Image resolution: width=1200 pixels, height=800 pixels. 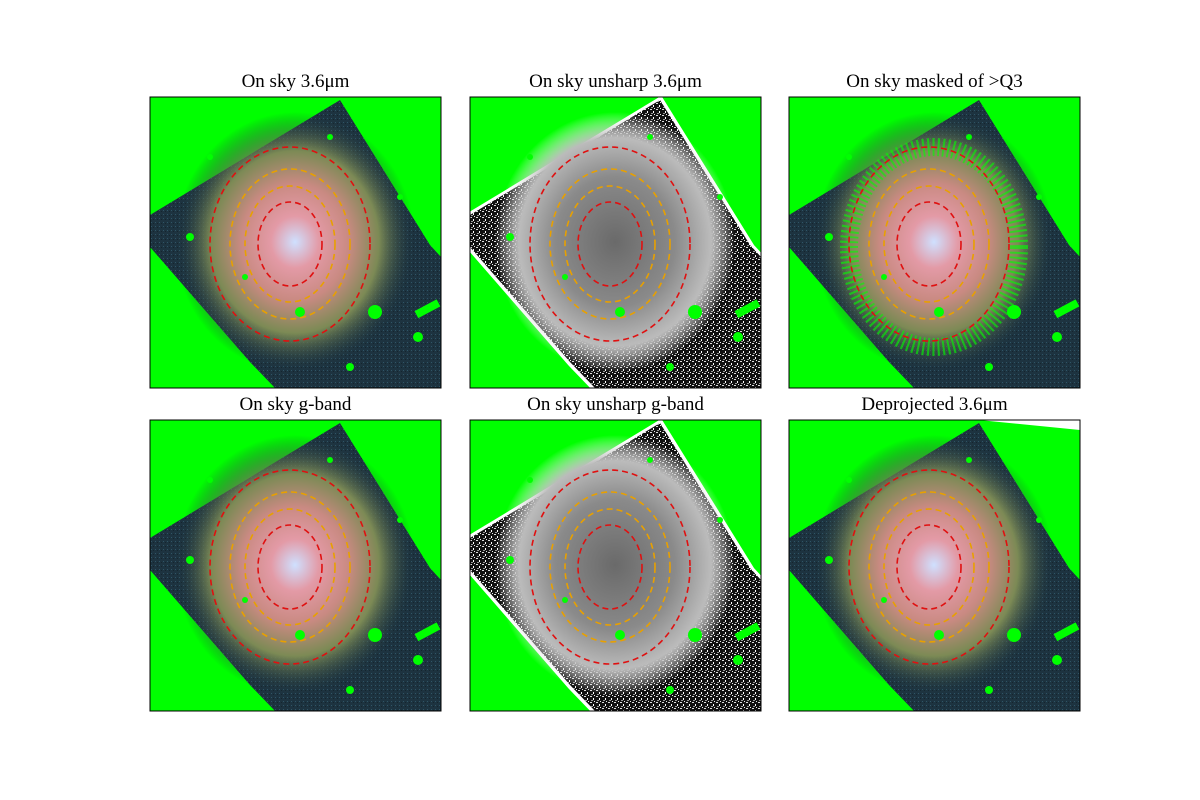 I want to click on blank-corner, so click(x=1029, y=425).